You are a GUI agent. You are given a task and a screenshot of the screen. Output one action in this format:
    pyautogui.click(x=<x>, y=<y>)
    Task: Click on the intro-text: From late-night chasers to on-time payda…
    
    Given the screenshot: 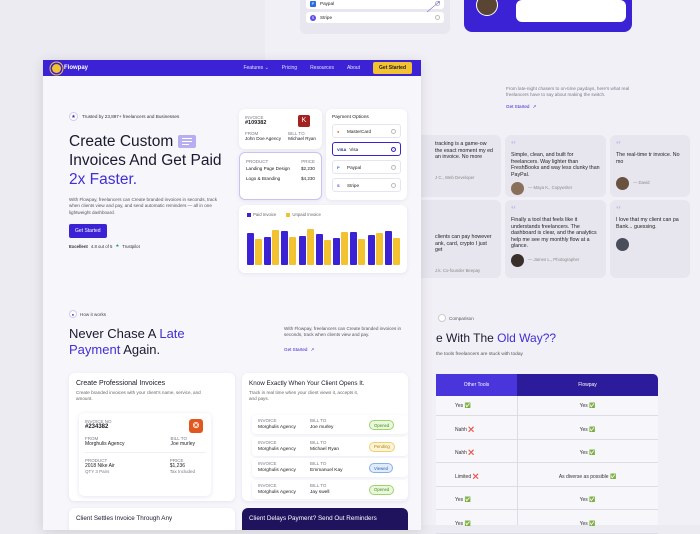 What is the action you would take?
    pyautogui.click(x=568, y=92)
    